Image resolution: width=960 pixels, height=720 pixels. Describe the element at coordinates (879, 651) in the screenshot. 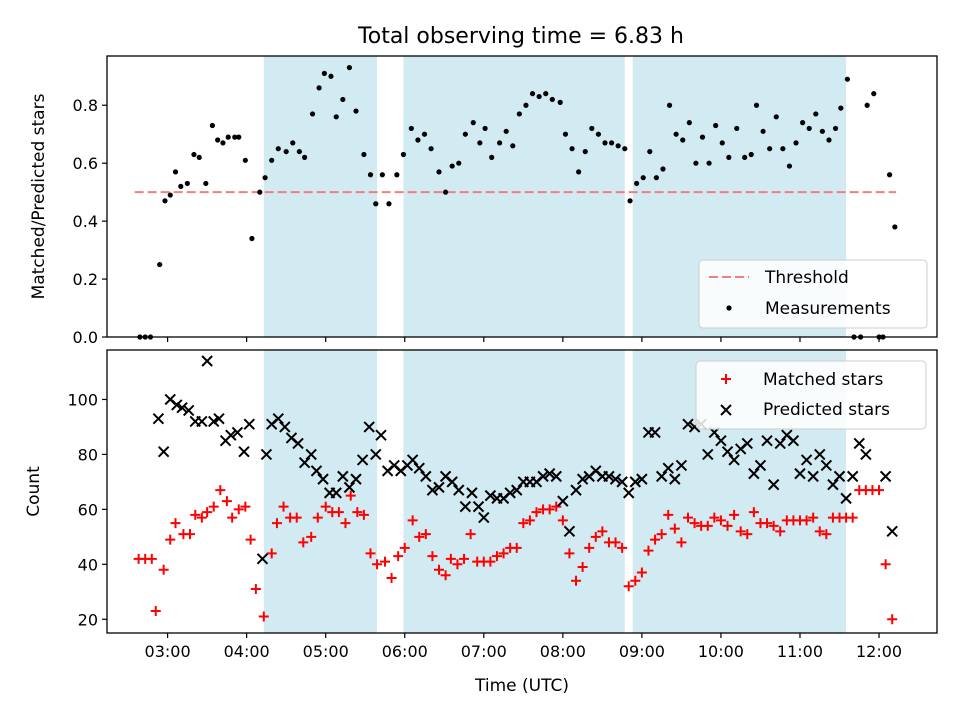

I see `x-tick-label: 12:00` at that location.